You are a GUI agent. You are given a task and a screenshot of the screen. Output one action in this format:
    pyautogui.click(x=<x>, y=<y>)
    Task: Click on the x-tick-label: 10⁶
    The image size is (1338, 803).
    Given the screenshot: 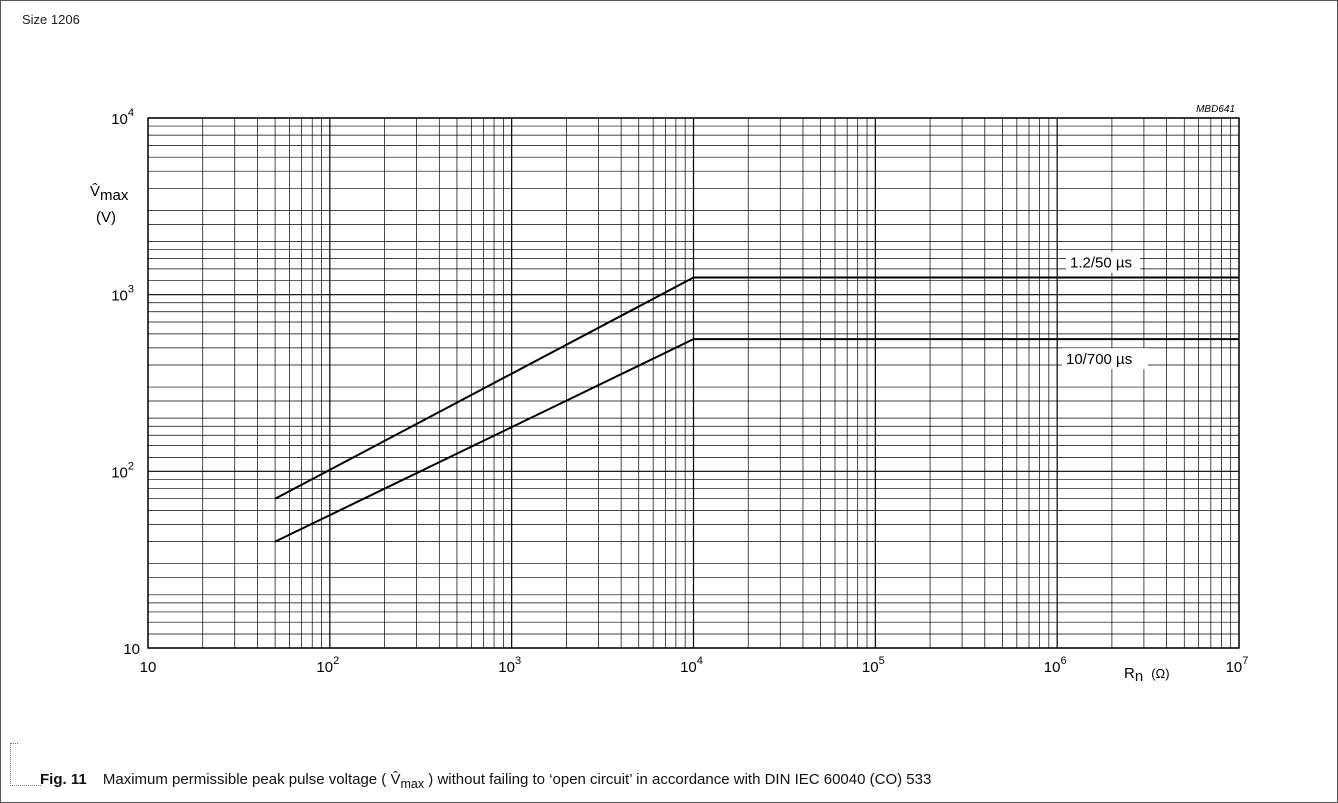 What is the action you would take?
    pyautogui.click(x=1055, y=665)
    